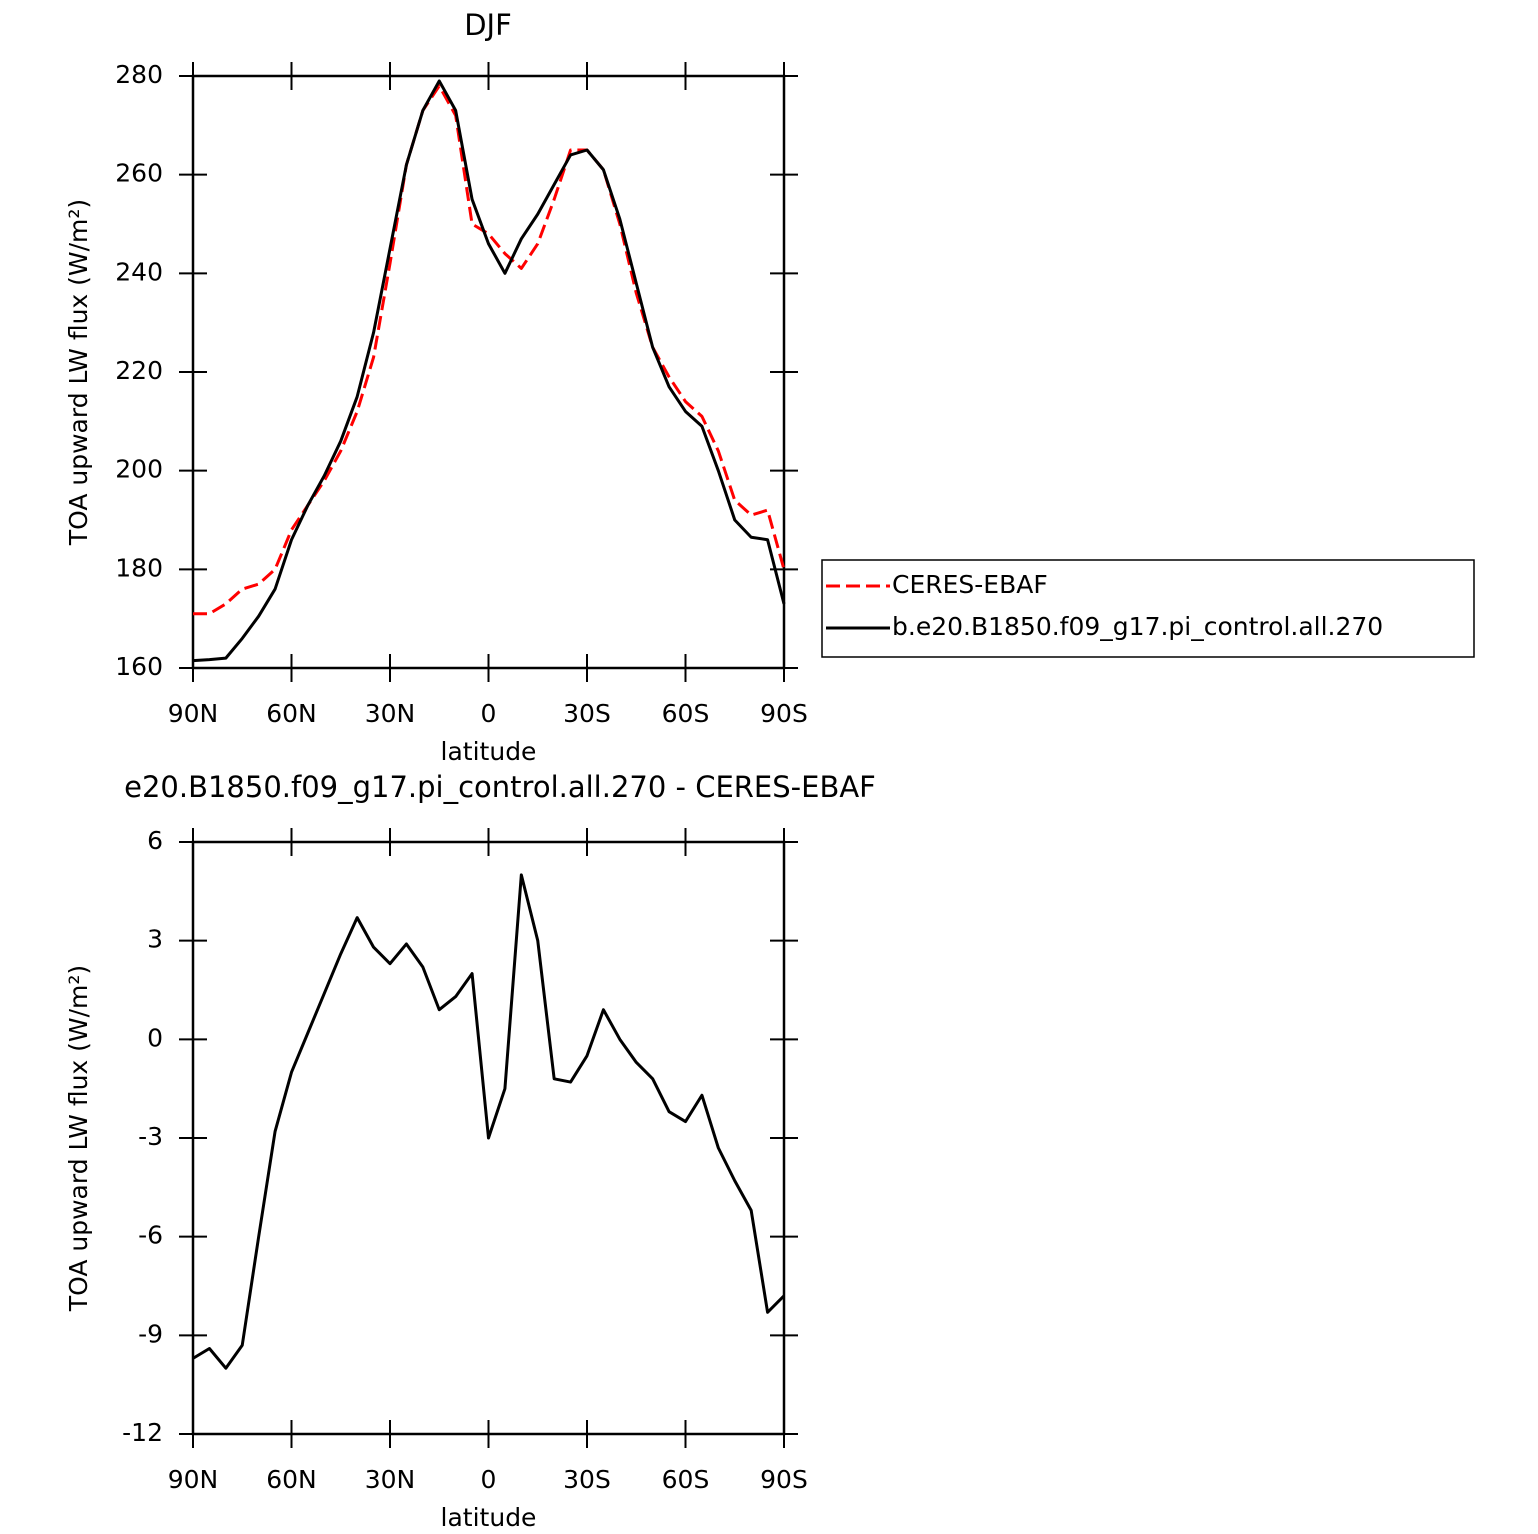  What do you see at coordinates (155, 939) in the screenshot?
I see `y-tick-label: 3` at bounding box center [155, 939].